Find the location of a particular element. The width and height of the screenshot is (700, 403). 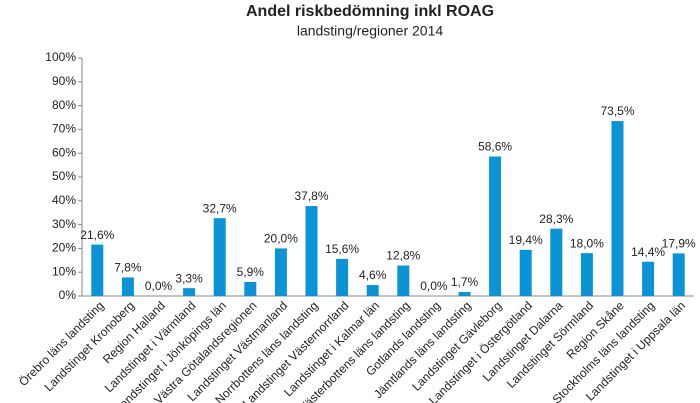

value-label: 18,0% is located at coordinates (587, 243).